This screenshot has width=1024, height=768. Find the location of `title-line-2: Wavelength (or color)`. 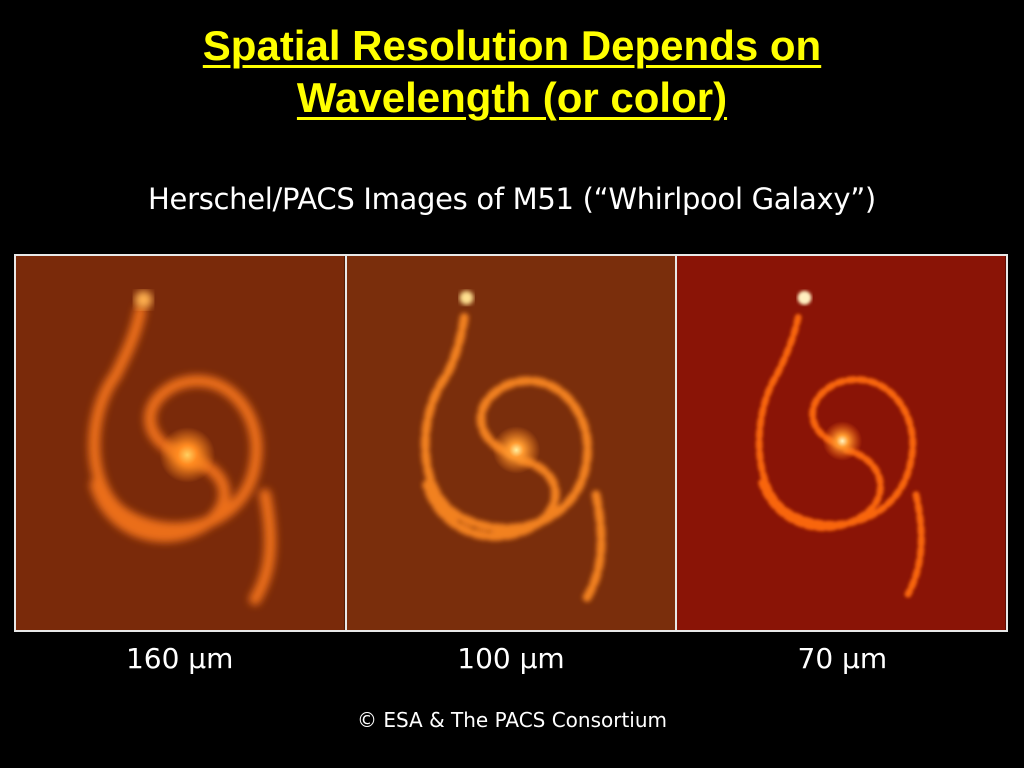

title-line-2: Wavelength (or color) is located at coordinates (512, 97).